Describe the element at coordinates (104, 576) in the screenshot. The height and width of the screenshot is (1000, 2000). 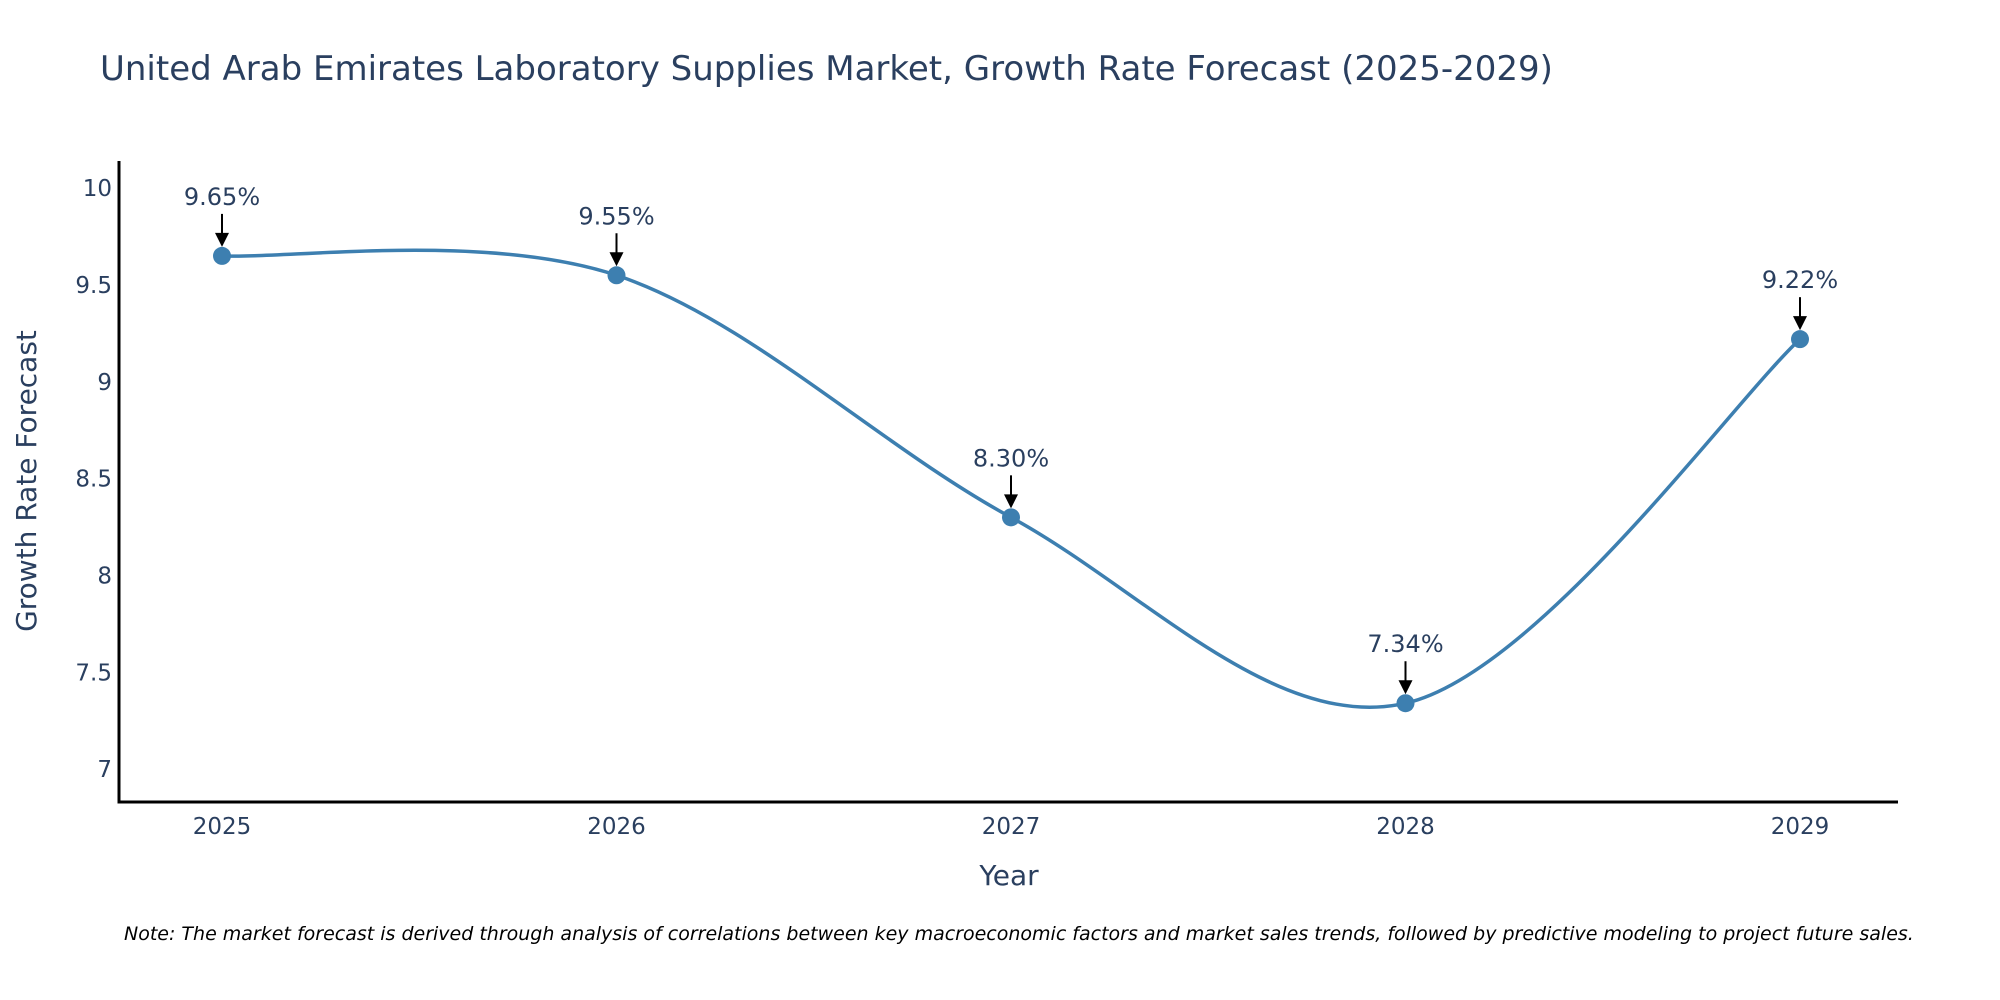
I see `y-tick-label: 8` at that location.